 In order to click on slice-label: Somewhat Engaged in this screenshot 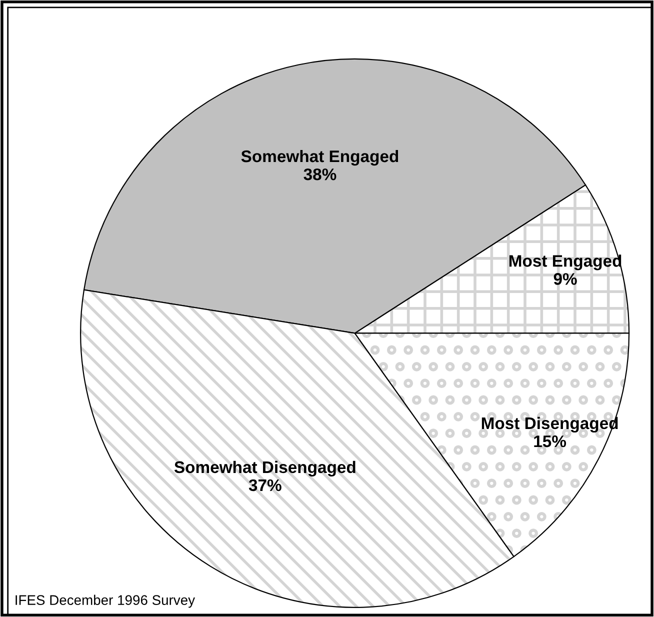, I will do `click(319, 158)`.